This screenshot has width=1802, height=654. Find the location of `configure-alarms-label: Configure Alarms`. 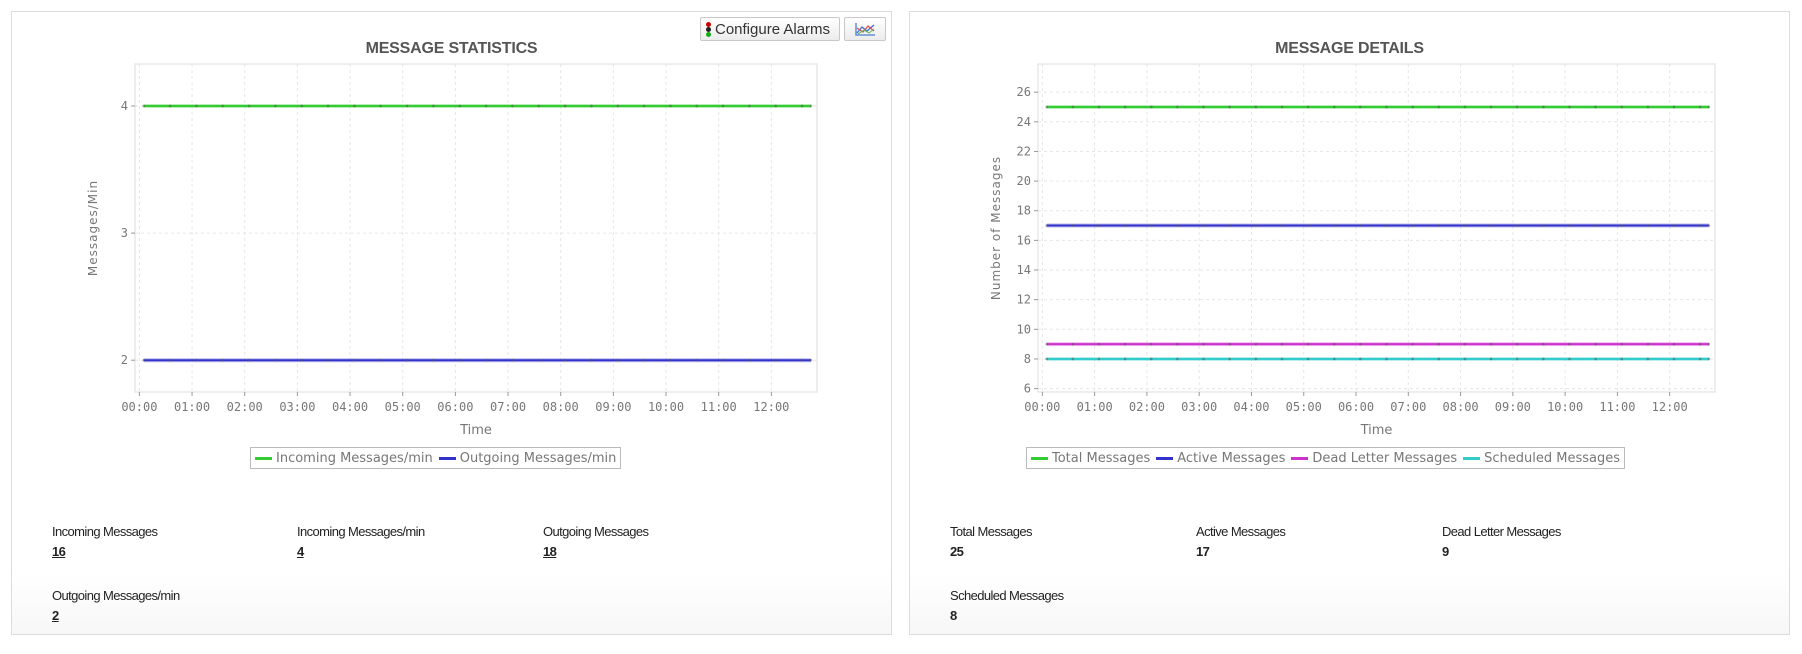

configure-alarms-label: Configure Alarms is located at coordinates (773, 29).